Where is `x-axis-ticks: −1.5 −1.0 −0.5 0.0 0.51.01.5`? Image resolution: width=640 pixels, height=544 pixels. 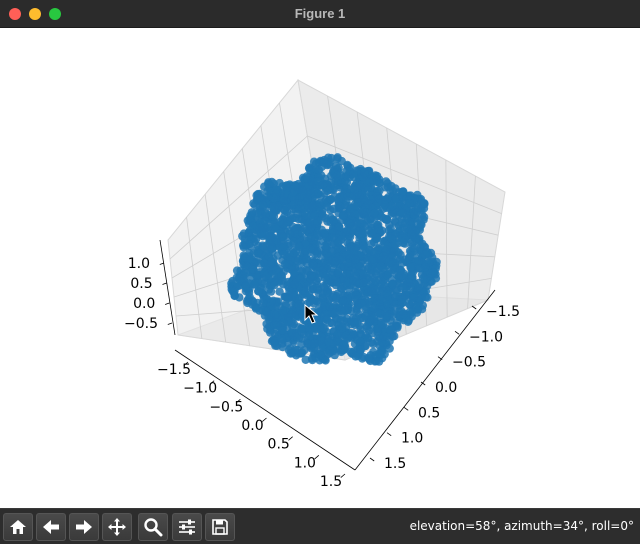
x-axis-ticks: −1.5 −1.0 −0.5 0.0 0.51.01.5 is located at coordinates (251, 425).